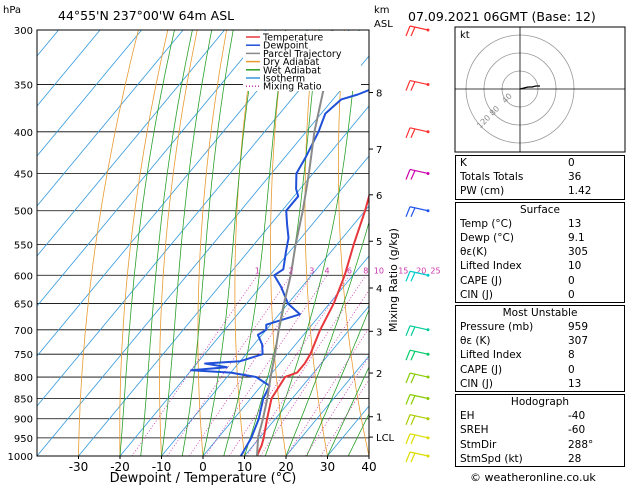 This screenshot has width=629, height=486. Describe the element at coordinates (257, 270) in the screenshot. I see `mixing-ratio-label: 1` at that location.